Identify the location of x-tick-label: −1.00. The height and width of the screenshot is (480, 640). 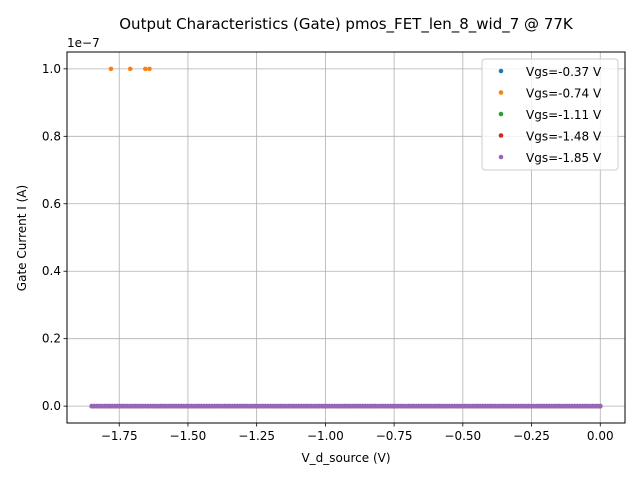
(325, 436).